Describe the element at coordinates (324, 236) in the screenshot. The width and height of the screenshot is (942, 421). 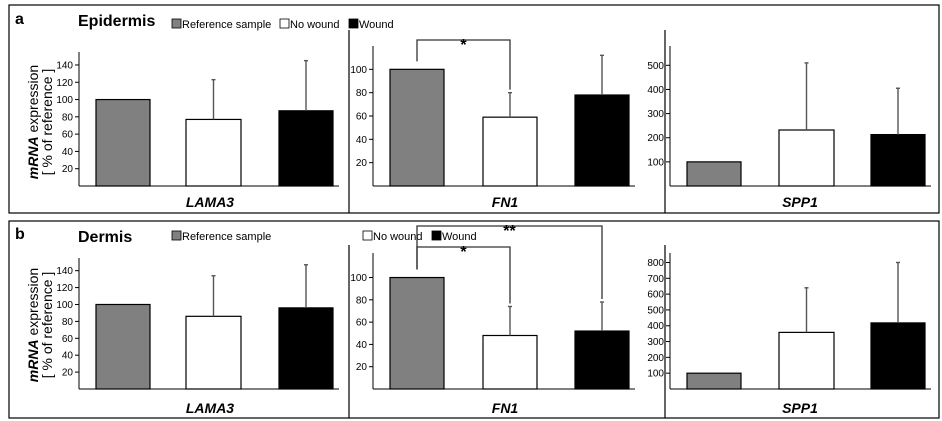
I see `legend-b: Reference sample No wound Wound` at that location.